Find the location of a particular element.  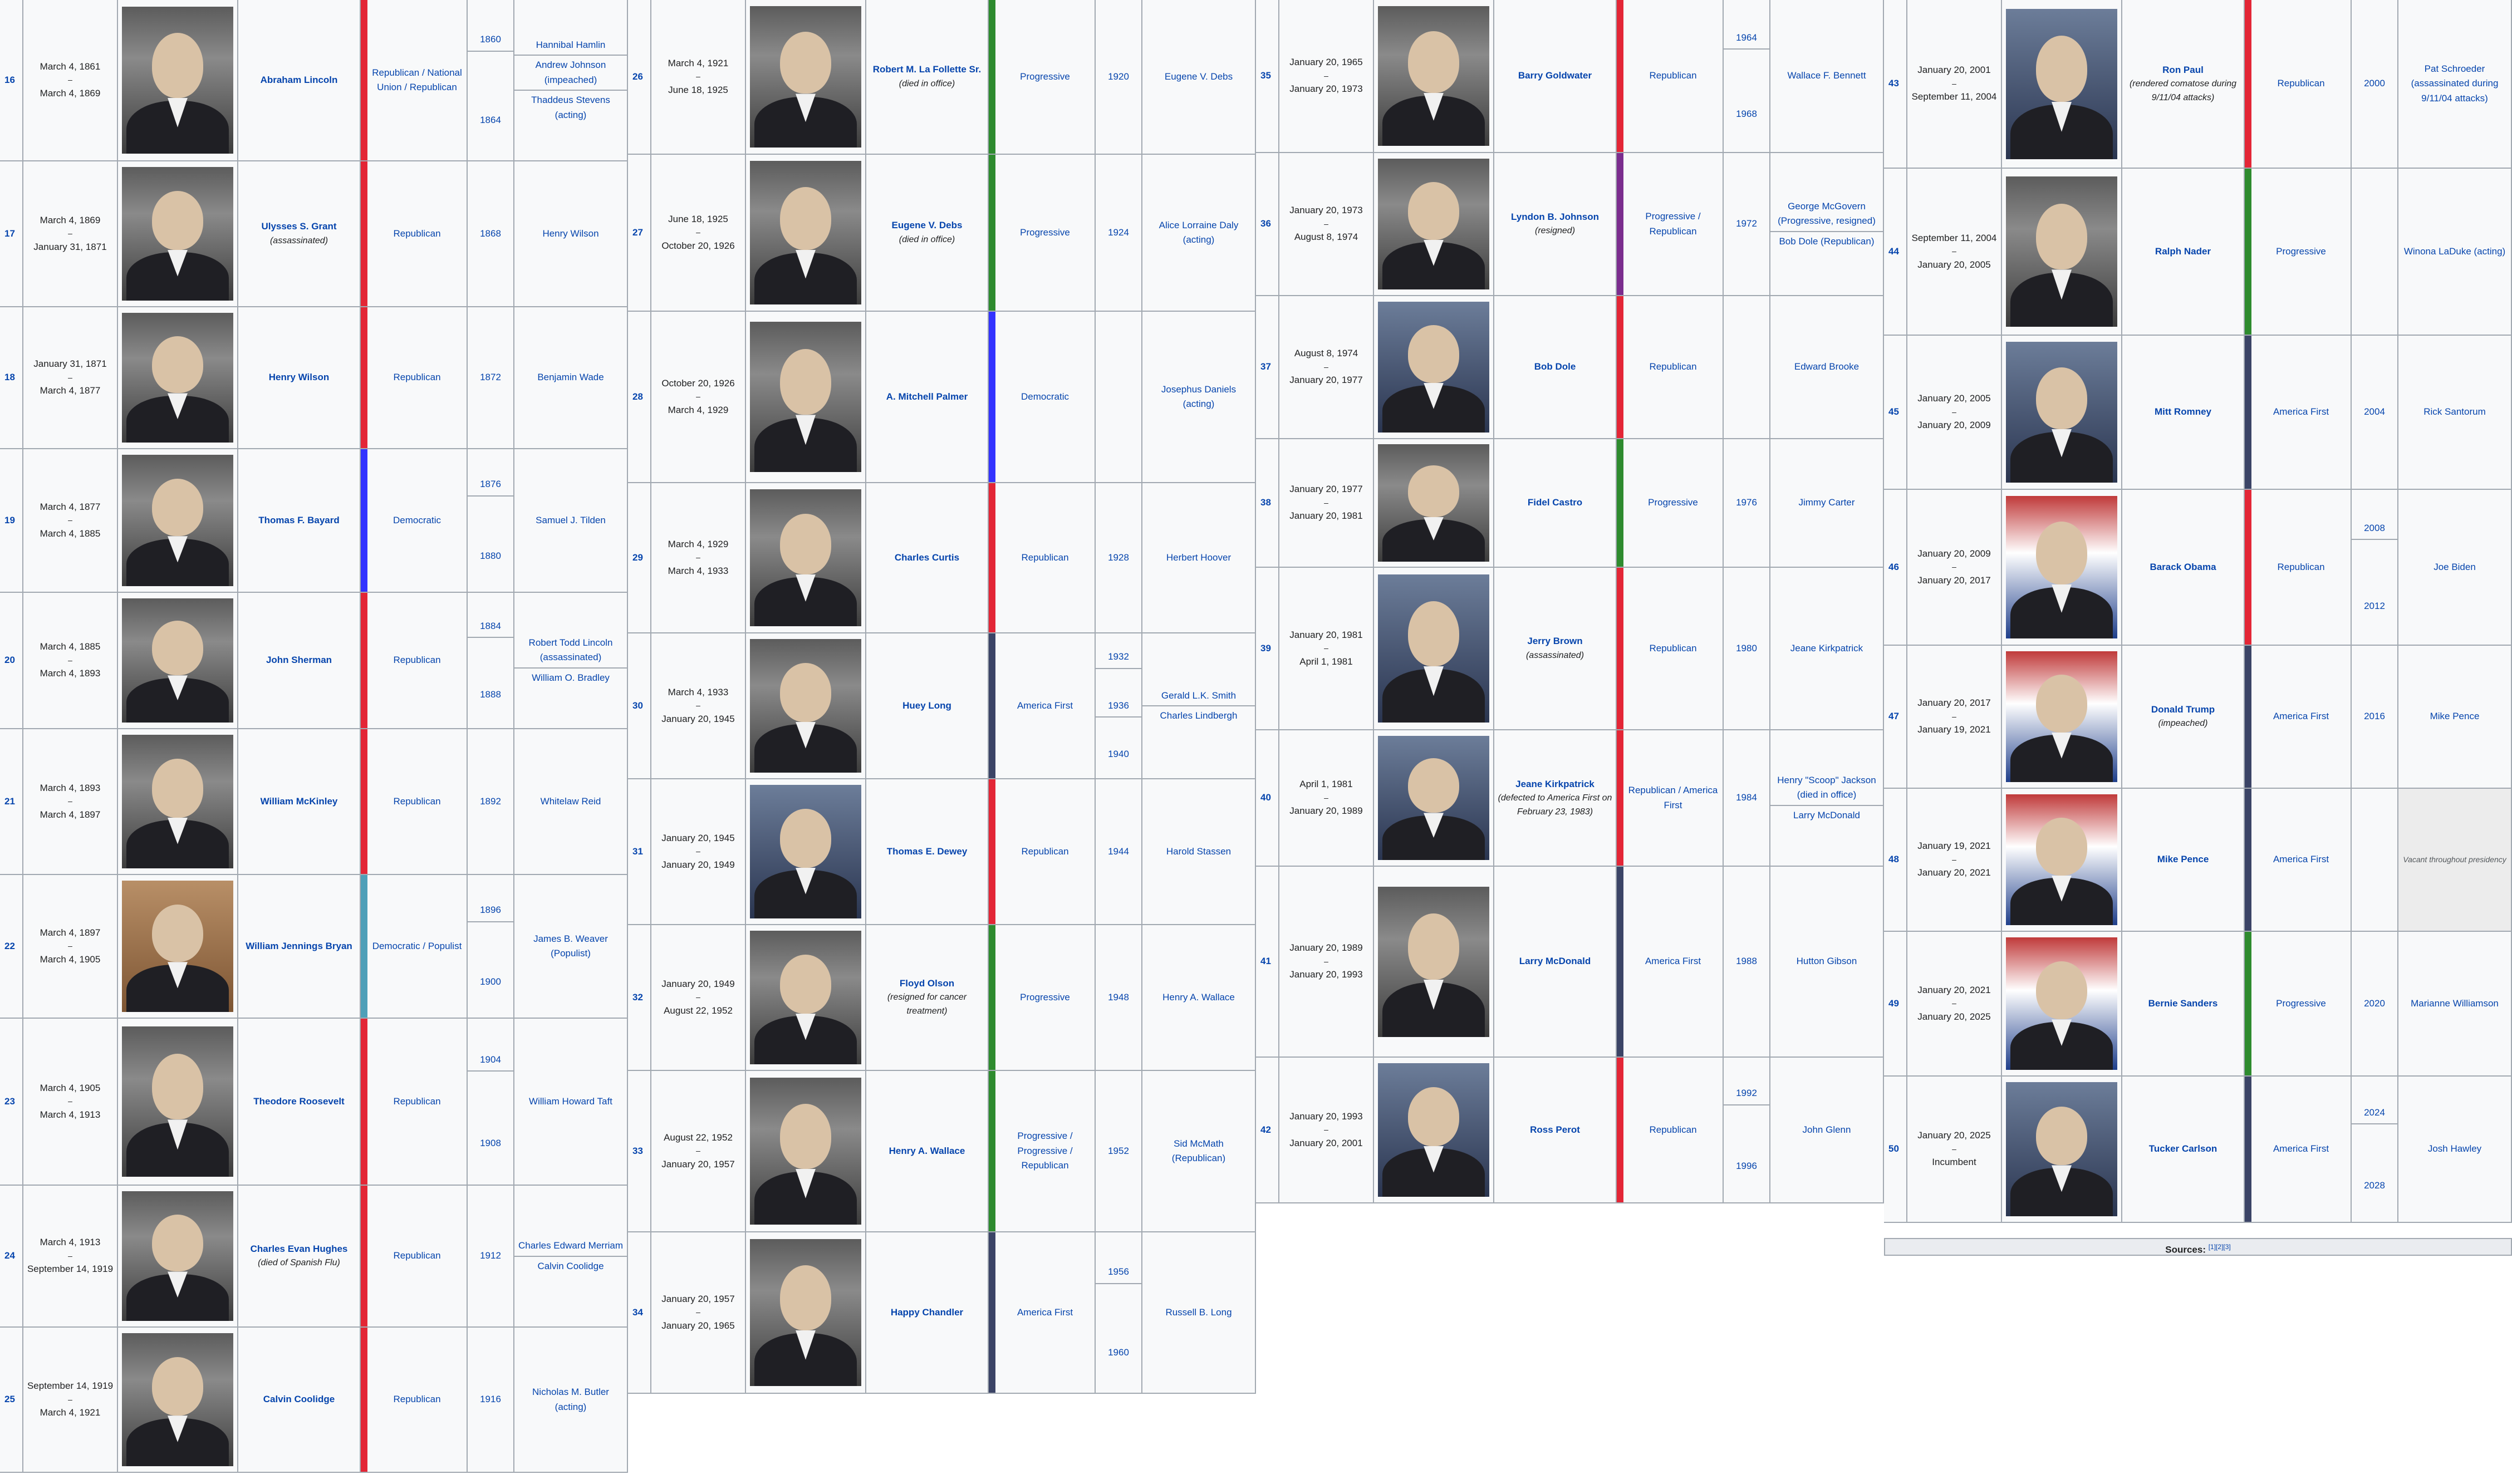

election-year: 1916 is located at coordinates (490, 1399).